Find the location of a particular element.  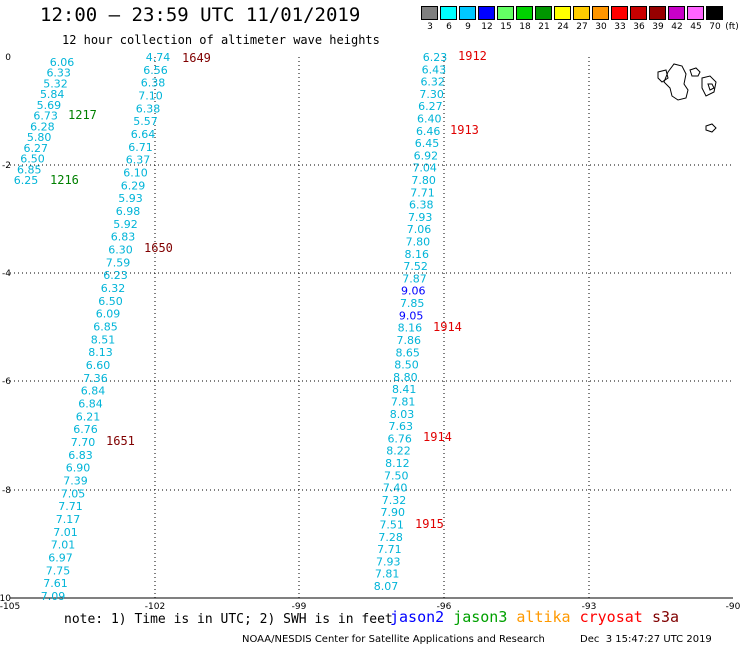

swh-value-label: 6.37 is located at coordinates (138, 160).